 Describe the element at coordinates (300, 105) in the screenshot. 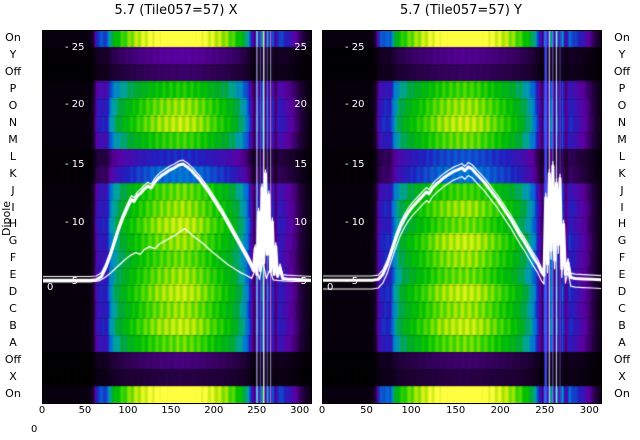

I see `inner-tick-right-1: 20` at that location.